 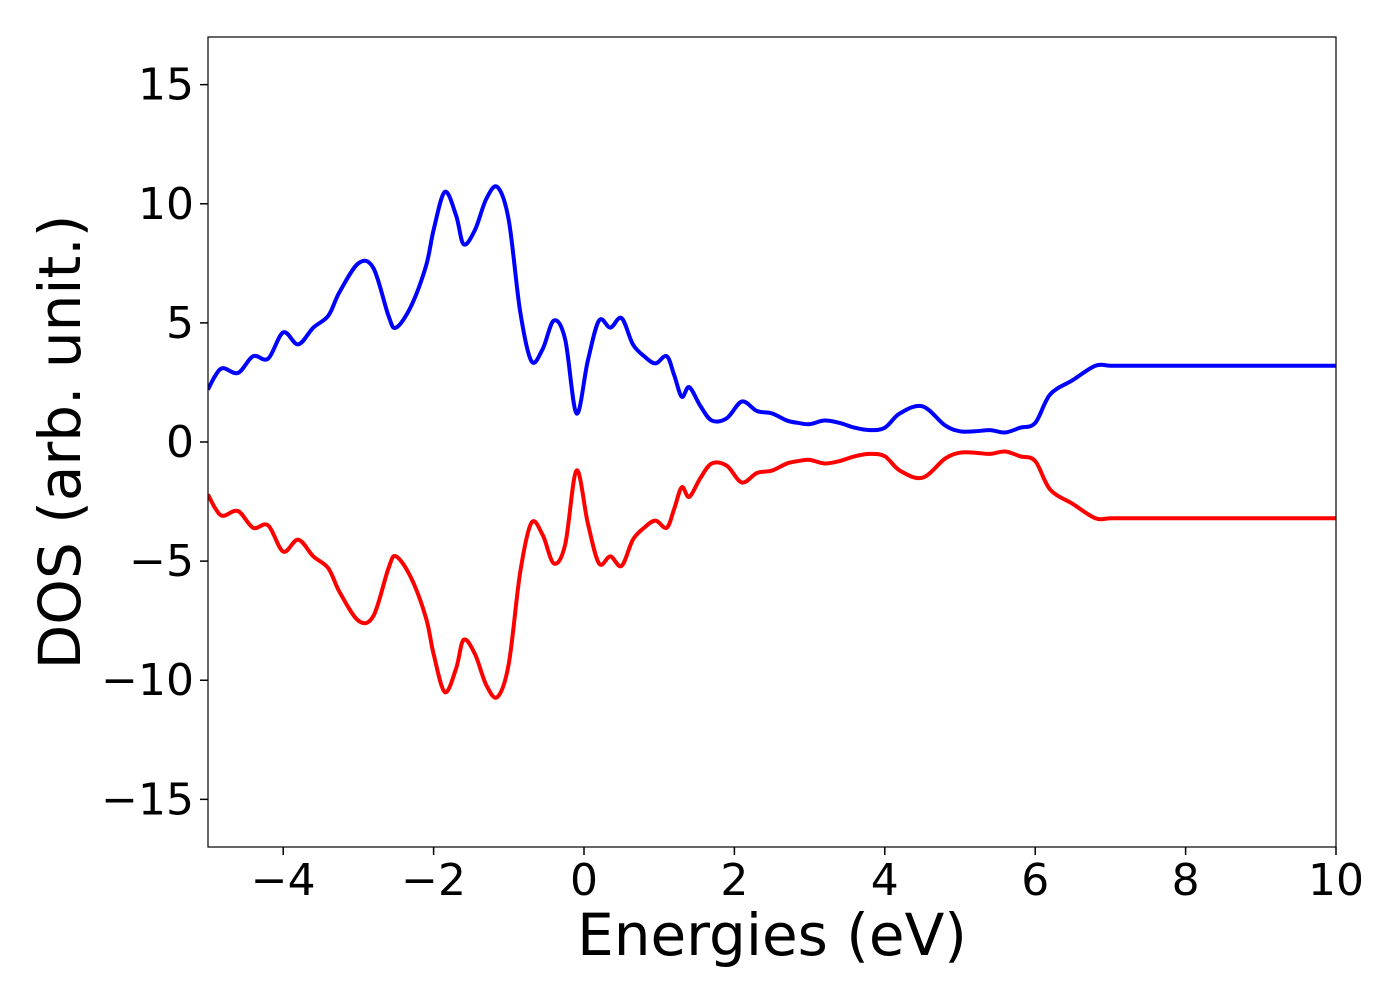 I want to click on x-tick-label: 6, so click(x=1035, y=880).